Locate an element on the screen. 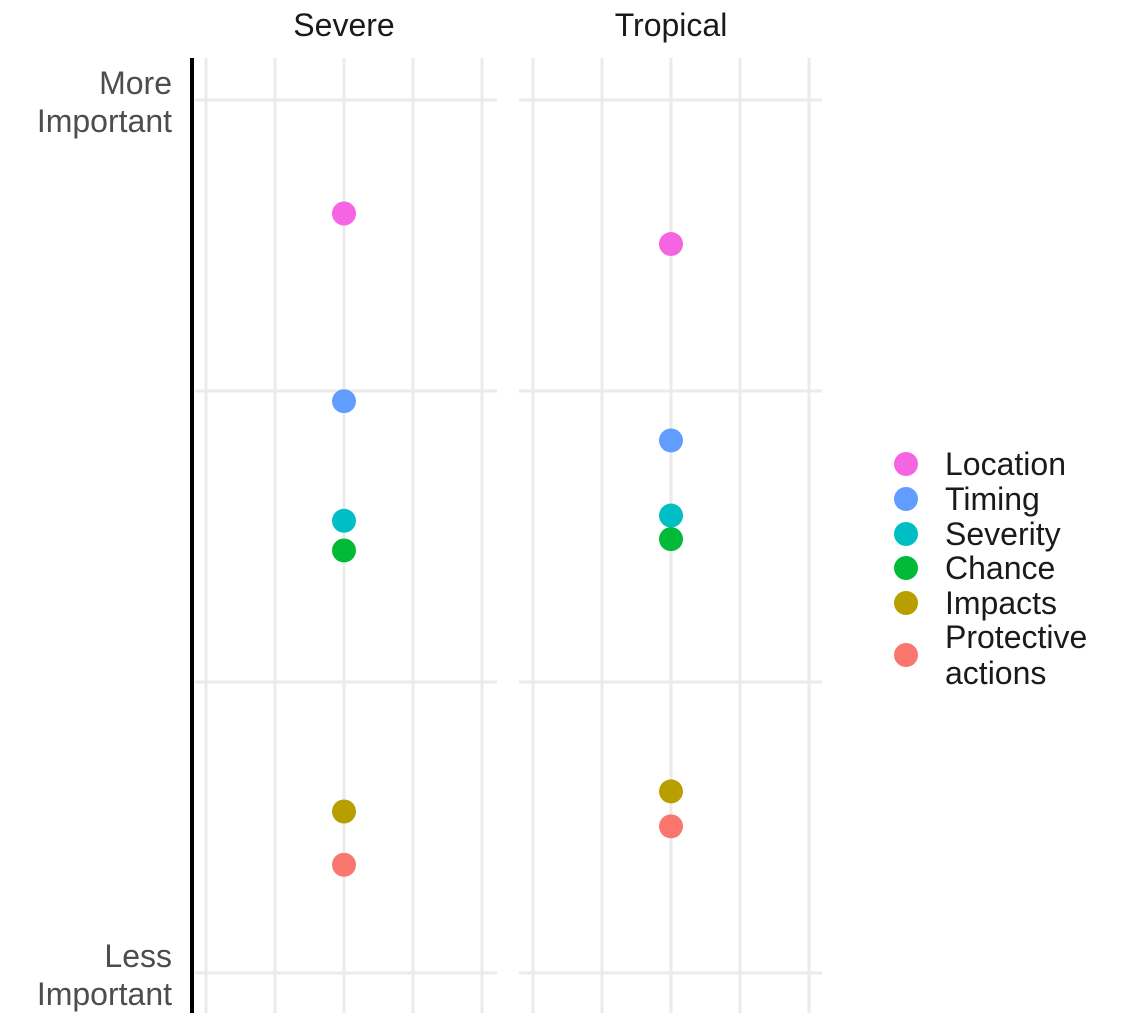 Image resolution: width=1127 pixels, height=1013 pixels. point-timing-tropical is located at coordinates (671, 440).